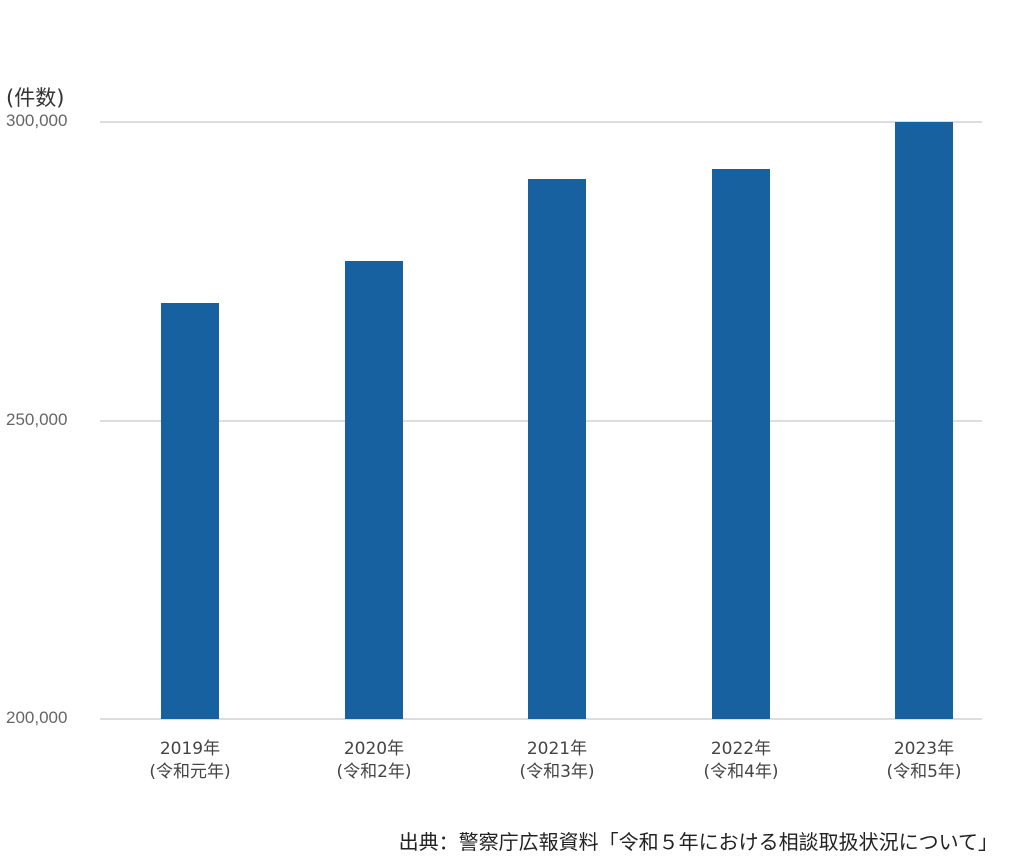  I want to click on x-label-era: (令和元年), so click(190, 772).